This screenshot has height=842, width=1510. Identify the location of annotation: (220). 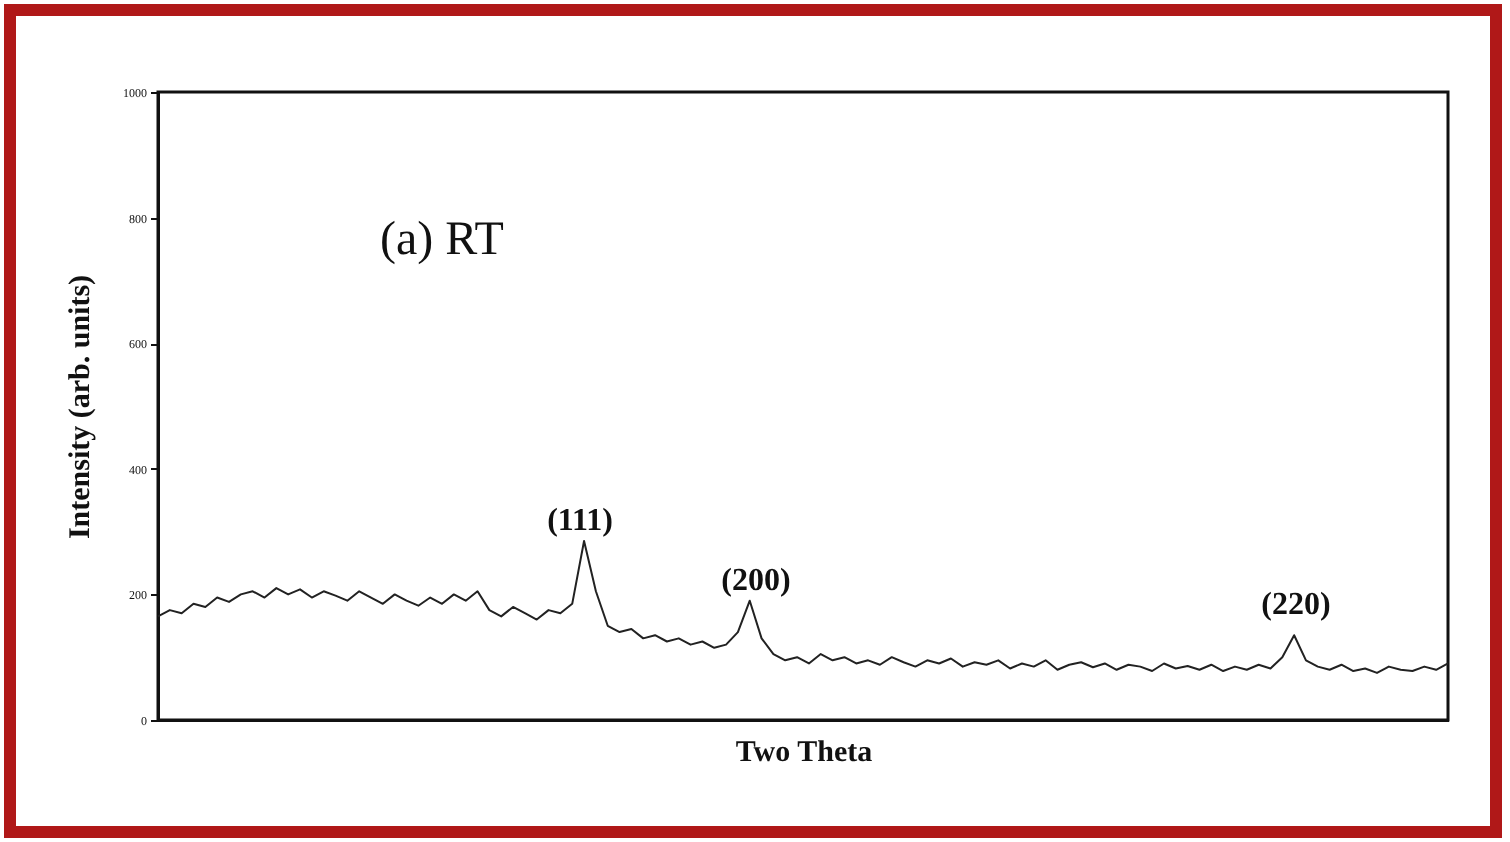
(1296, 605).